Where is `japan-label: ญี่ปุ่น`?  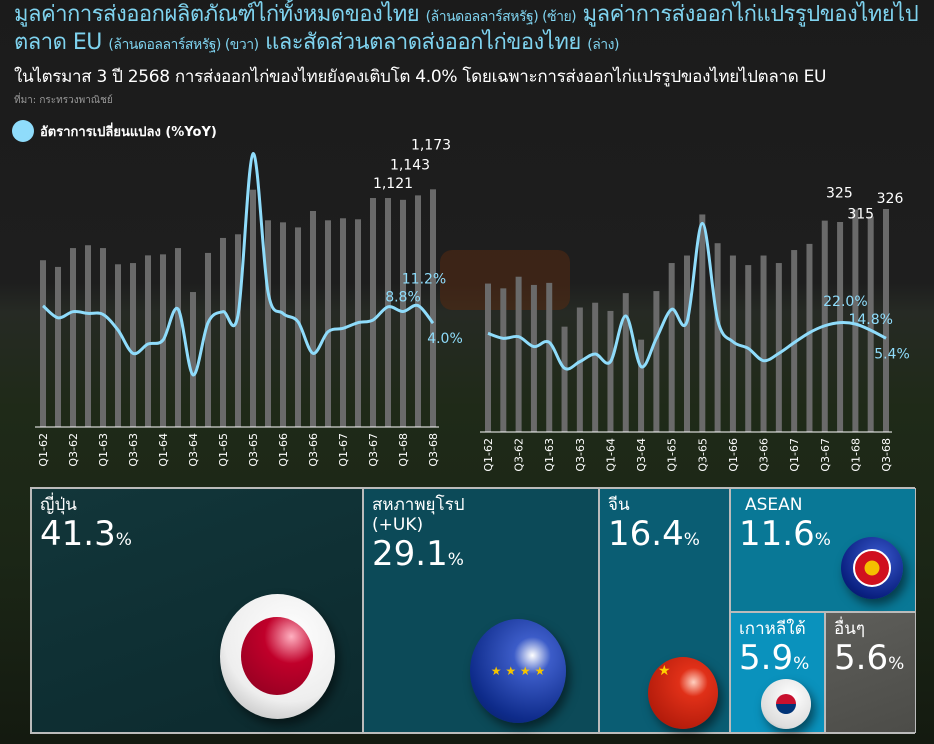 japan-label: ญี่ปุ่น is located at coordinates (58, 505).